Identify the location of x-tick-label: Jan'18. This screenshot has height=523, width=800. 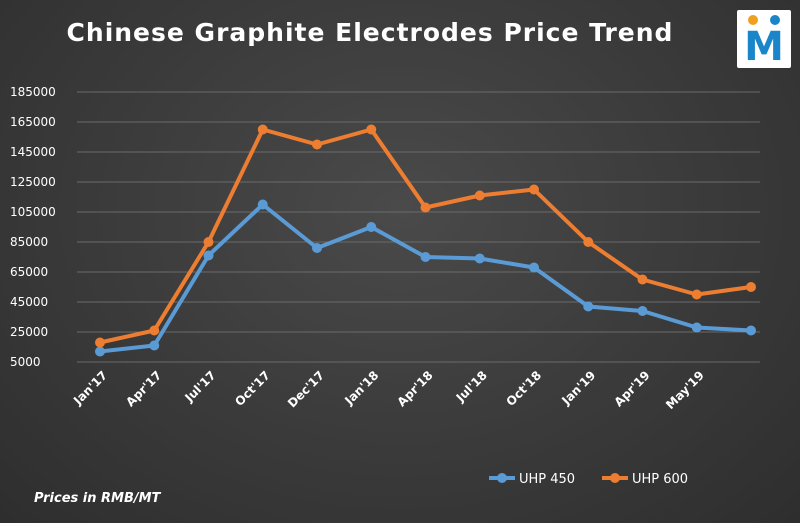
(361, 388).